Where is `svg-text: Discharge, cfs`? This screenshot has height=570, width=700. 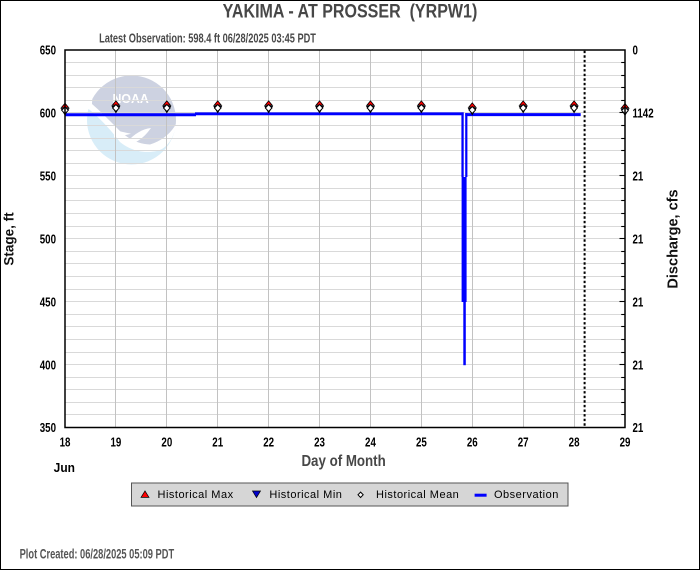 svg-text: Discharge, cfs is located at coordinates (674, 238).